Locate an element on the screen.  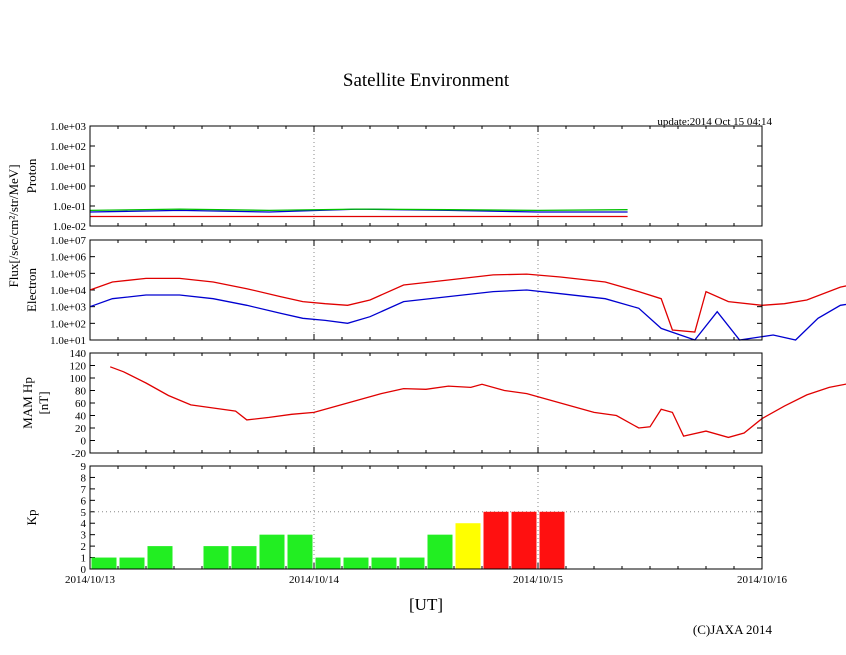
series-mam-hp is located at coordinates (477, 402).